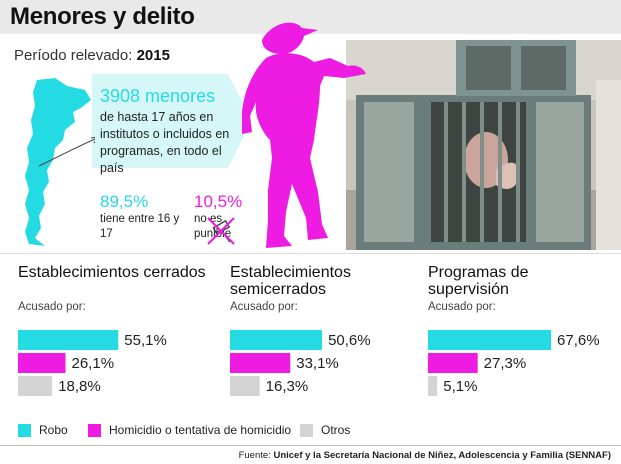  What do you see at coordinates (24, 430) in the screenshot?
I see `legend-swatch-robo` at bounding box center [24, 430].